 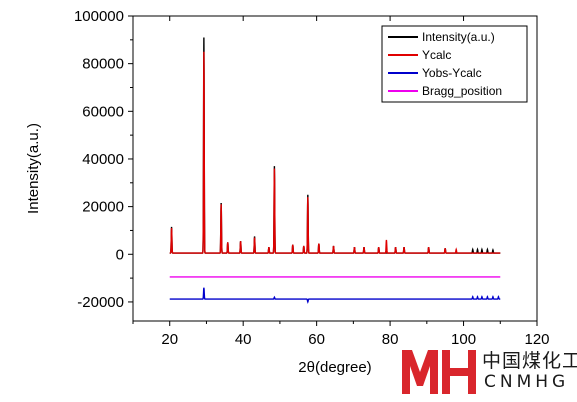 I want to click on x-tick-label: 20, so click(x=169, y=339).